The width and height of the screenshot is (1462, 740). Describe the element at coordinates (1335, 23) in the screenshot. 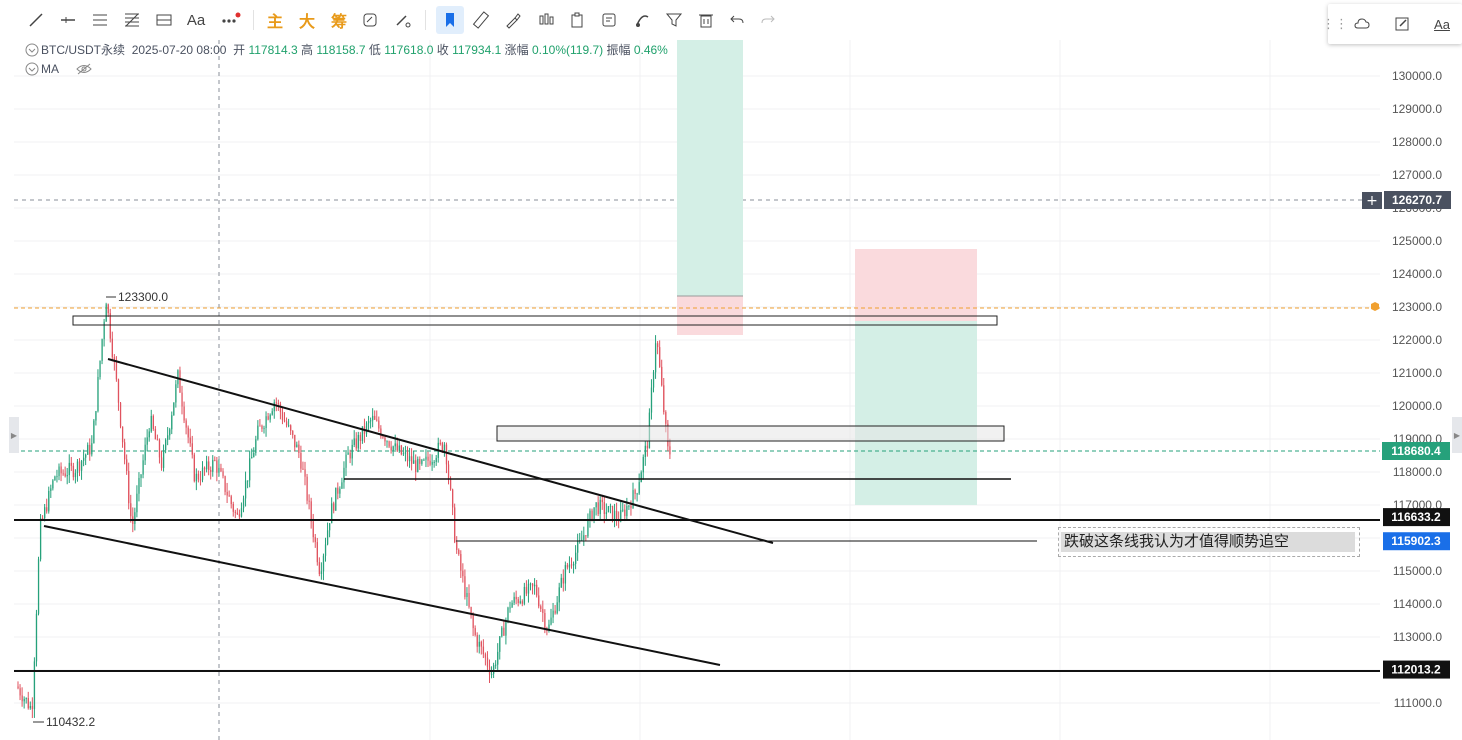

I see `drag-handle-icon: ⋮⋮` at that location.